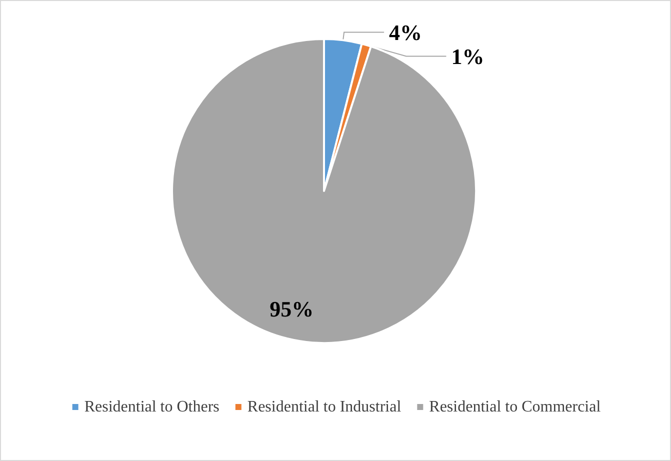  Describe the element at coordinates (152, 407) in the screenshot. I see `legend-label: Residential to Others` at that location.